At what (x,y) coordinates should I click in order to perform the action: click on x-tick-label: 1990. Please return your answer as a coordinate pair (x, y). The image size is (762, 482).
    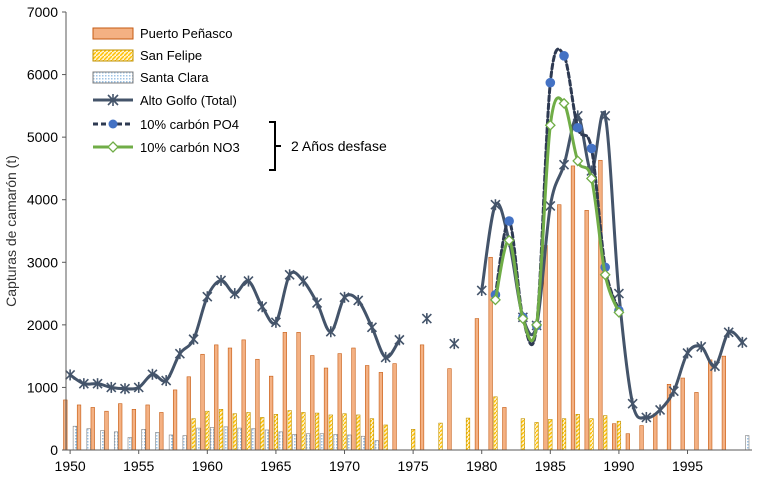
    Looking at the image, I should click on (618, 466).